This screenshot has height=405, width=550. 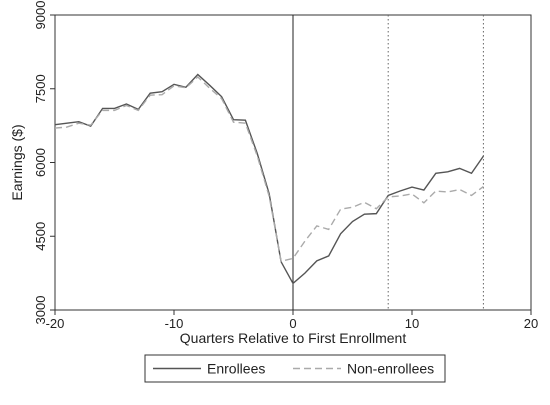 What do you see at coordinates (292, 323) in the screenshot?
I see `x-tick-label: 0` at bounding box center [292, 323].